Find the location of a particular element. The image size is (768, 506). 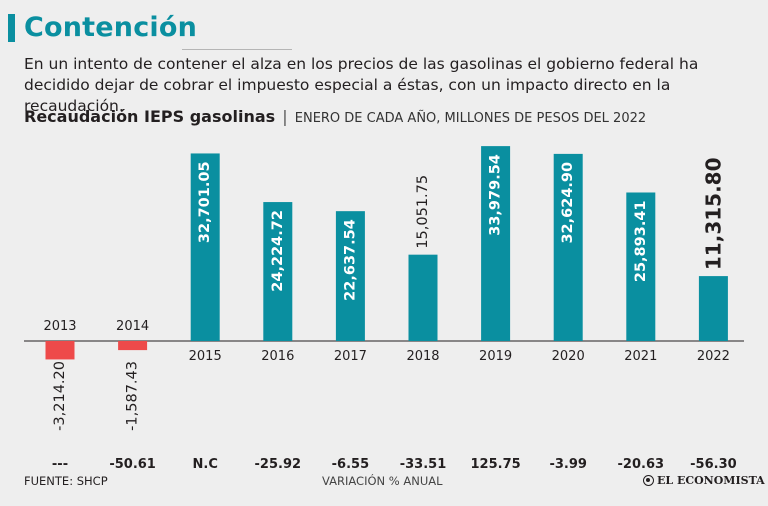

variation-label-2021: -20.63 is located at coordinates (641, 464).